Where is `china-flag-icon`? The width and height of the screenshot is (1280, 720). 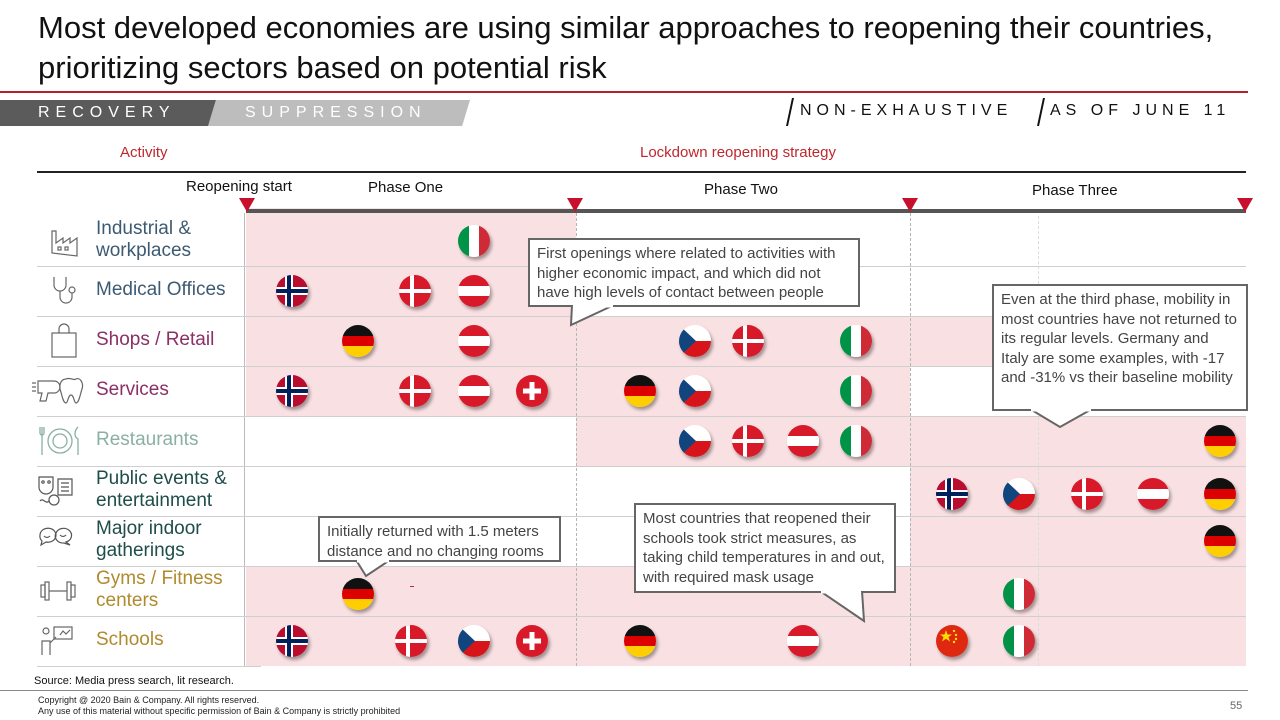 china-flag-icon is located at coordinates (952, 641).